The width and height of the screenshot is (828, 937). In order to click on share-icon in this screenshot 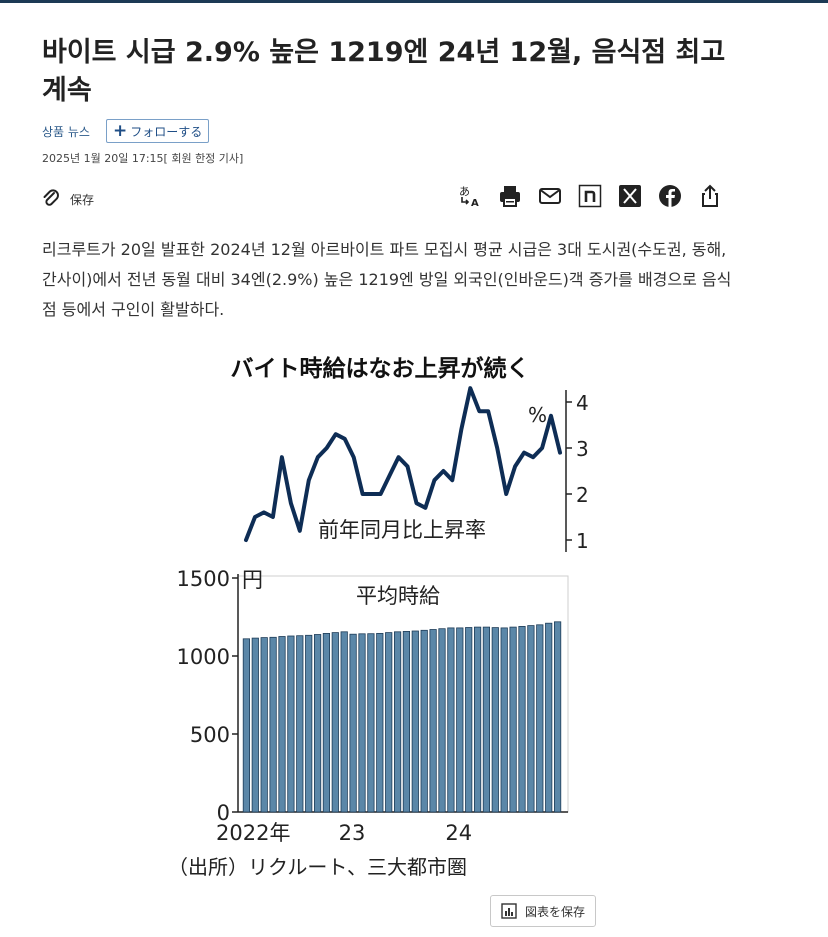, I will do `click(710, 196)`.